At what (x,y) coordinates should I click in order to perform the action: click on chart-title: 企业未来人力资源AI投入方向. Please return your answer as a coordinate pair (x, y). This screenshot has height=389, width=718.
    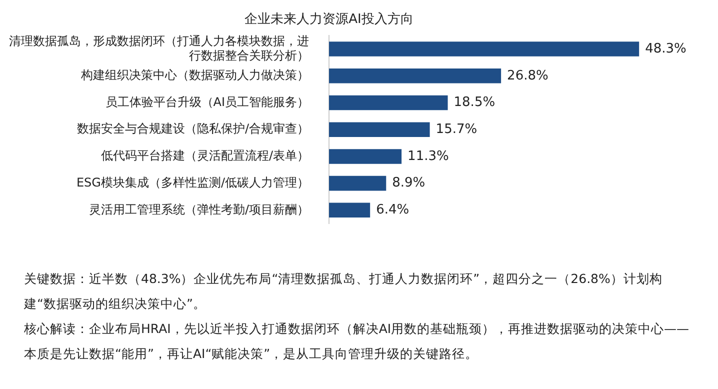
    Looking at the image, I should click on (329, 19).